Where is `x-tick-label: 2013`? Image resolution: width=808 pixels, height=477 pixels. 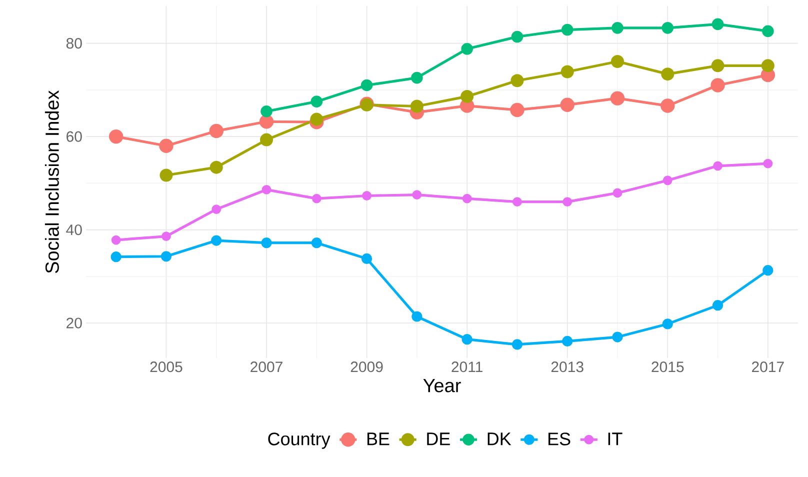 x-tick-label: 2013 is located at coordinates (567, 367).